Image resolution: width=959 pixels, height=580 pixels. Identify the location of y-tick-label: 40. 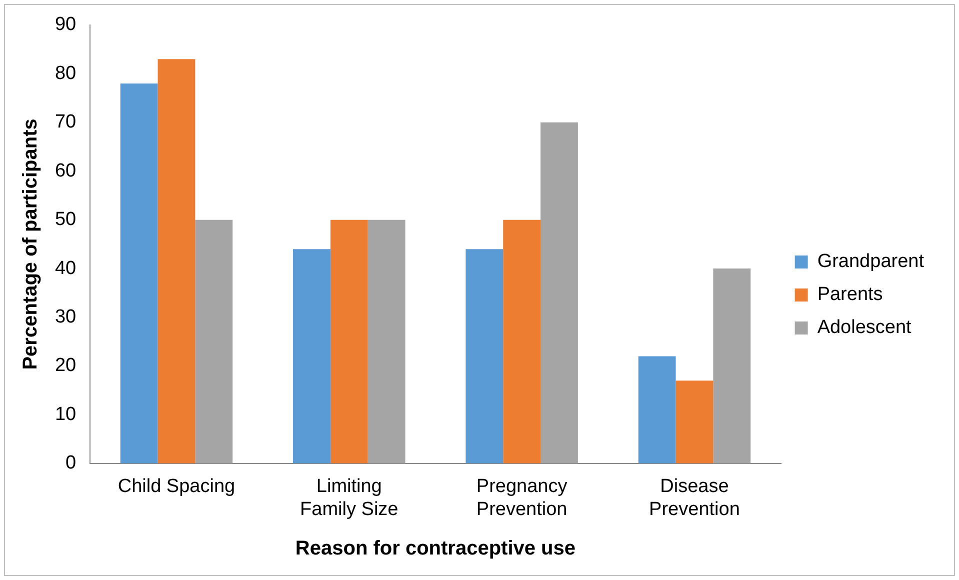
(65, 268).